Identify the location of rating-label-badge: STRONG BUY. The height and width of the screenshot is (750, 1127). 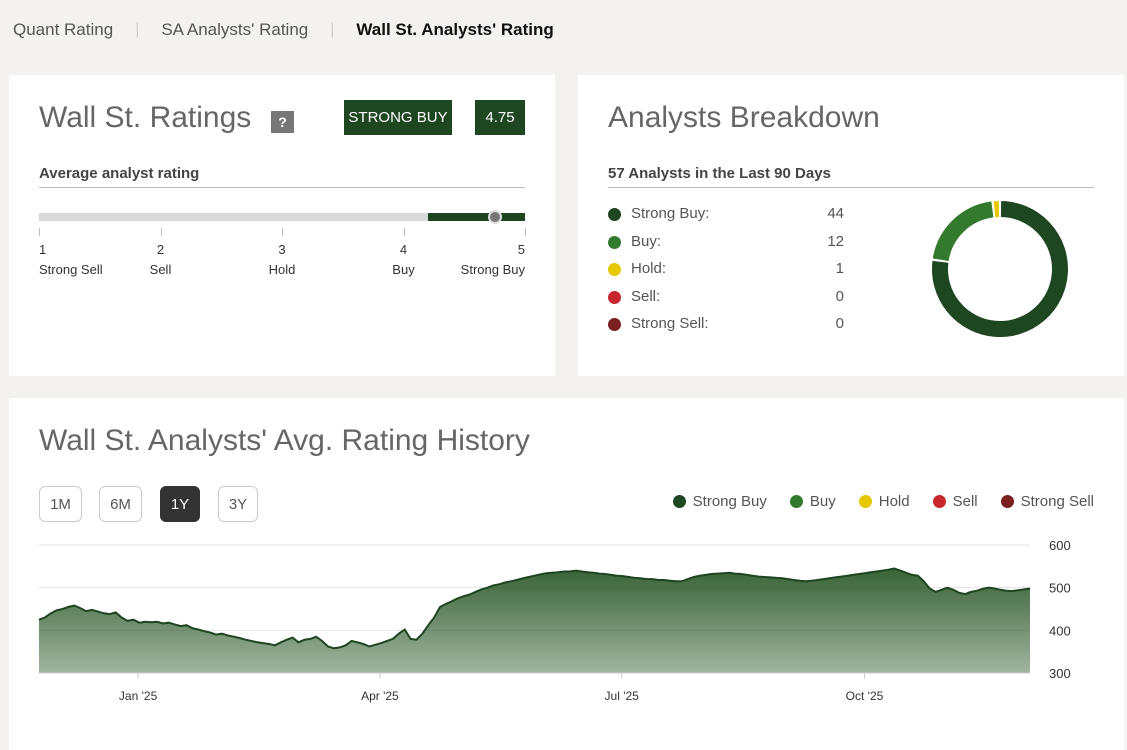
(398, 117).